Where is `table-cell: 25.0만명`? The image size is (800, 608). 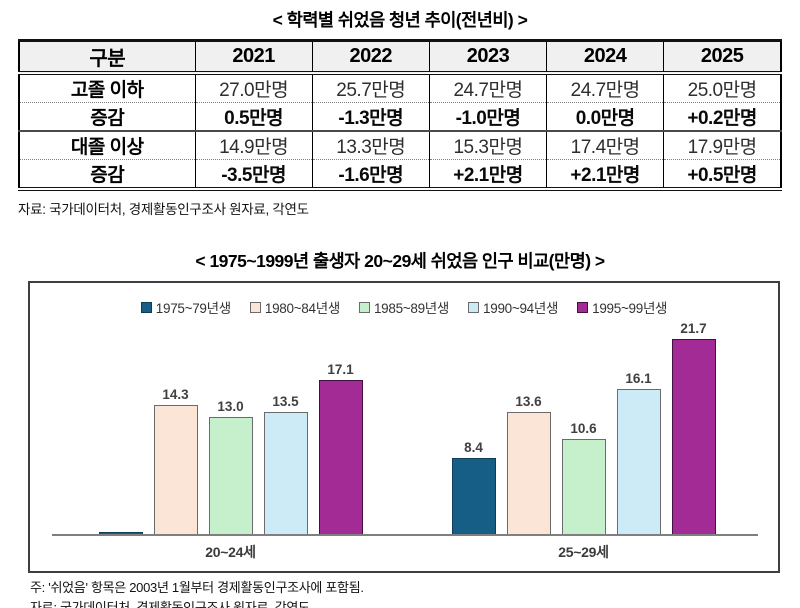
table-cell: 25.0만명 is located at coordinates (722, 88).